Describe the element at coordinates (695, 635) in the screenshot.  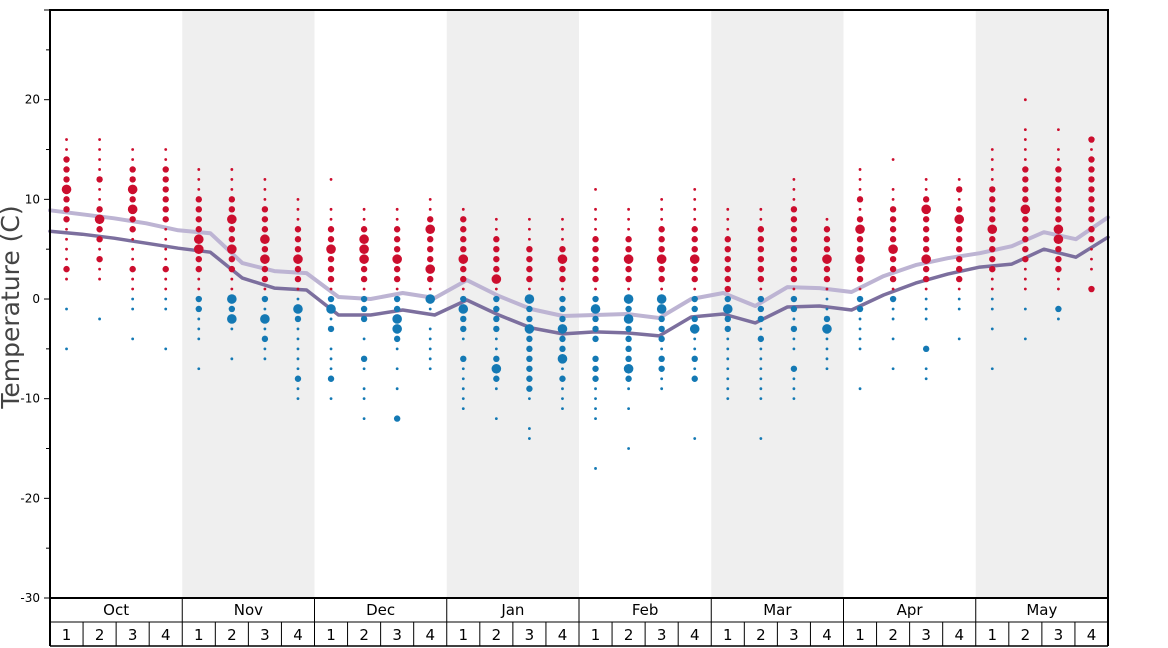
I see `week-label: 4` at that location.